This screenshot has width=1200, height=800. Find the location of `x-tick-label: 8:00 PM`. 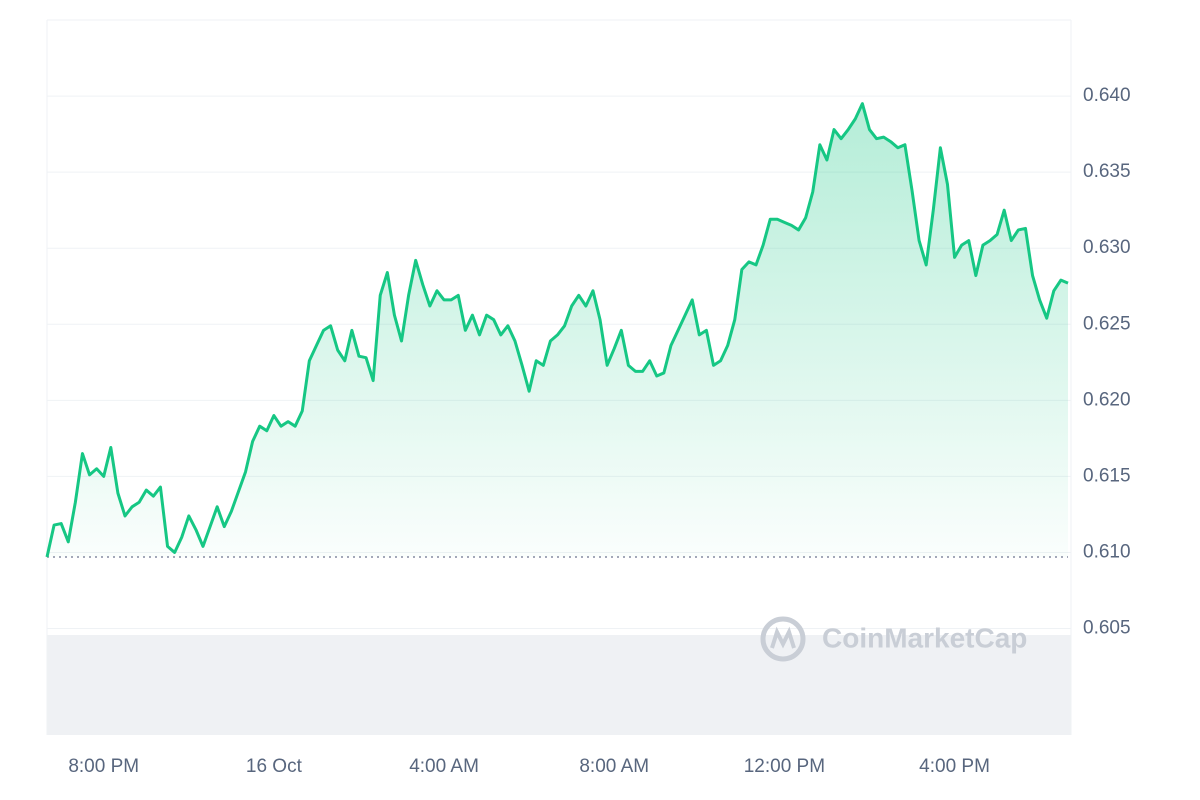

x-tick-label: 8:00 PM is located at coordinates (103, 766).